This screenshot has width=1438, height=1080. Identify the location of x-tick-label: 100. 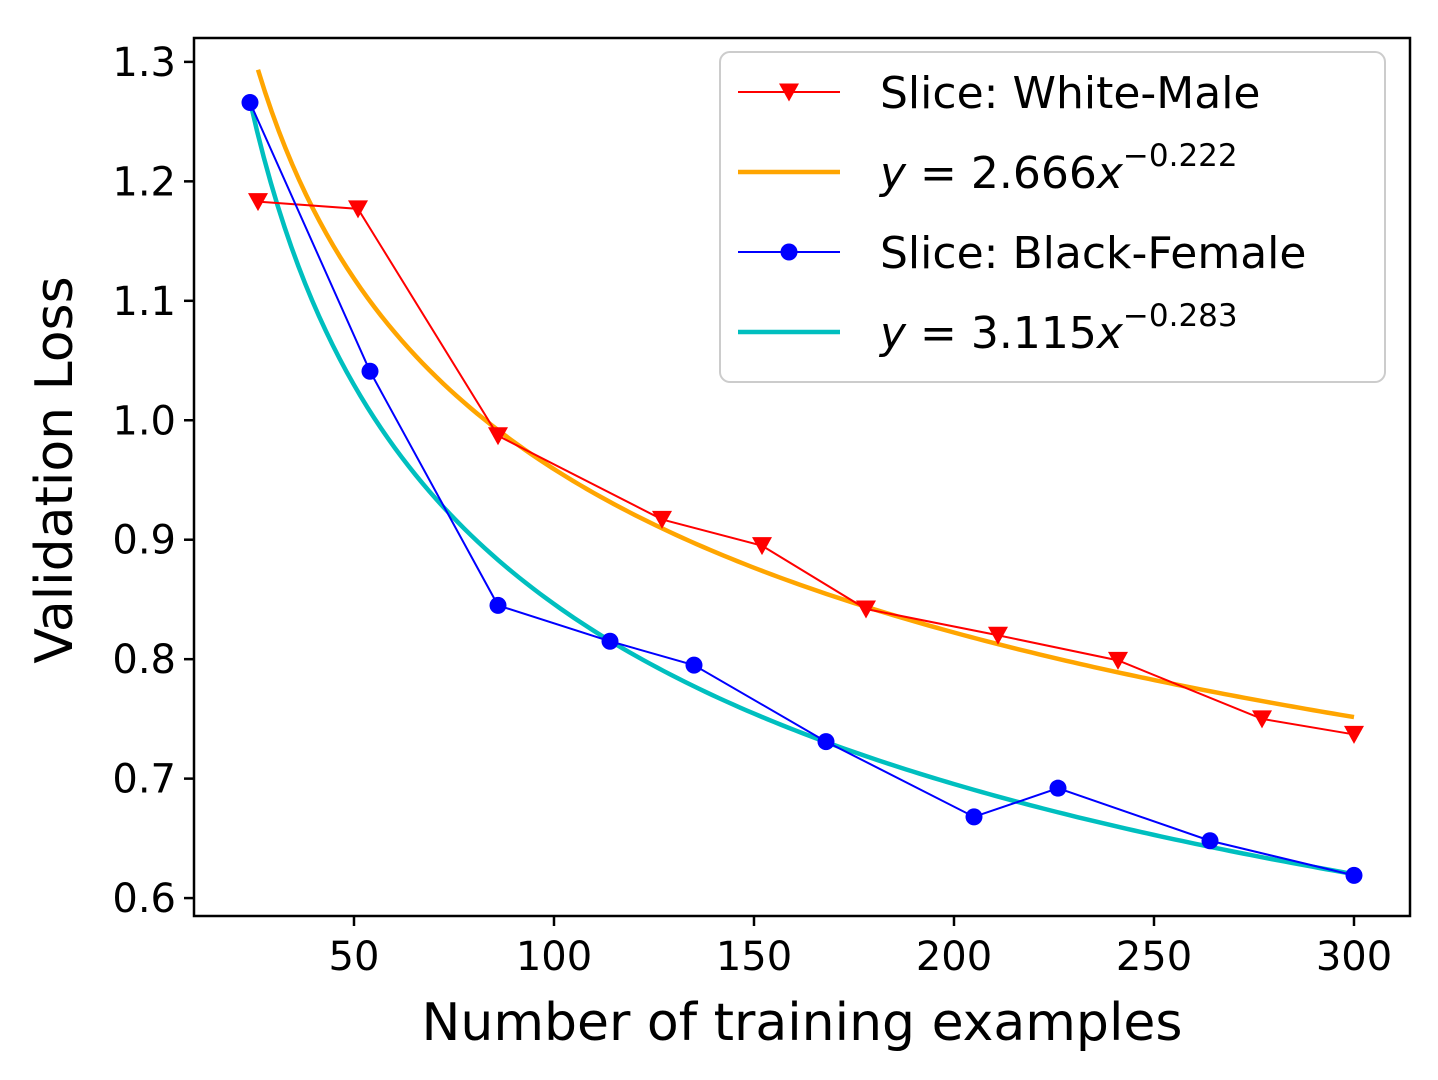
(554, 957).